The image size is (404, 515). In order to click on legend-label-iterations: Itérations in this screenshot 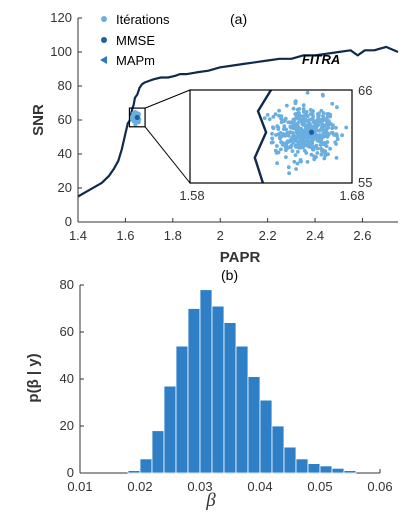, I will do `click(143, 19)`.